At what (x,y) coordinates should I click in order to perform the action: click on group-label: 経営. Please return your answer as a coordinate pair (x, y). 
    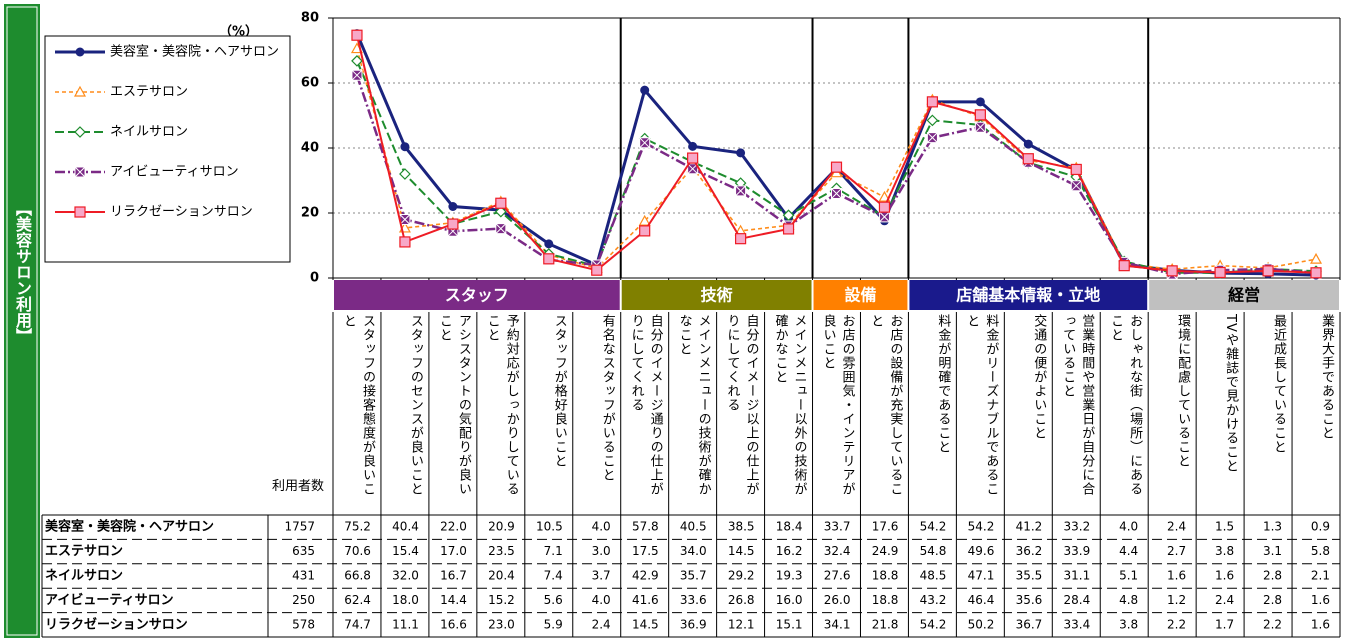
    Looking at the image, I should click on (1244, 295).